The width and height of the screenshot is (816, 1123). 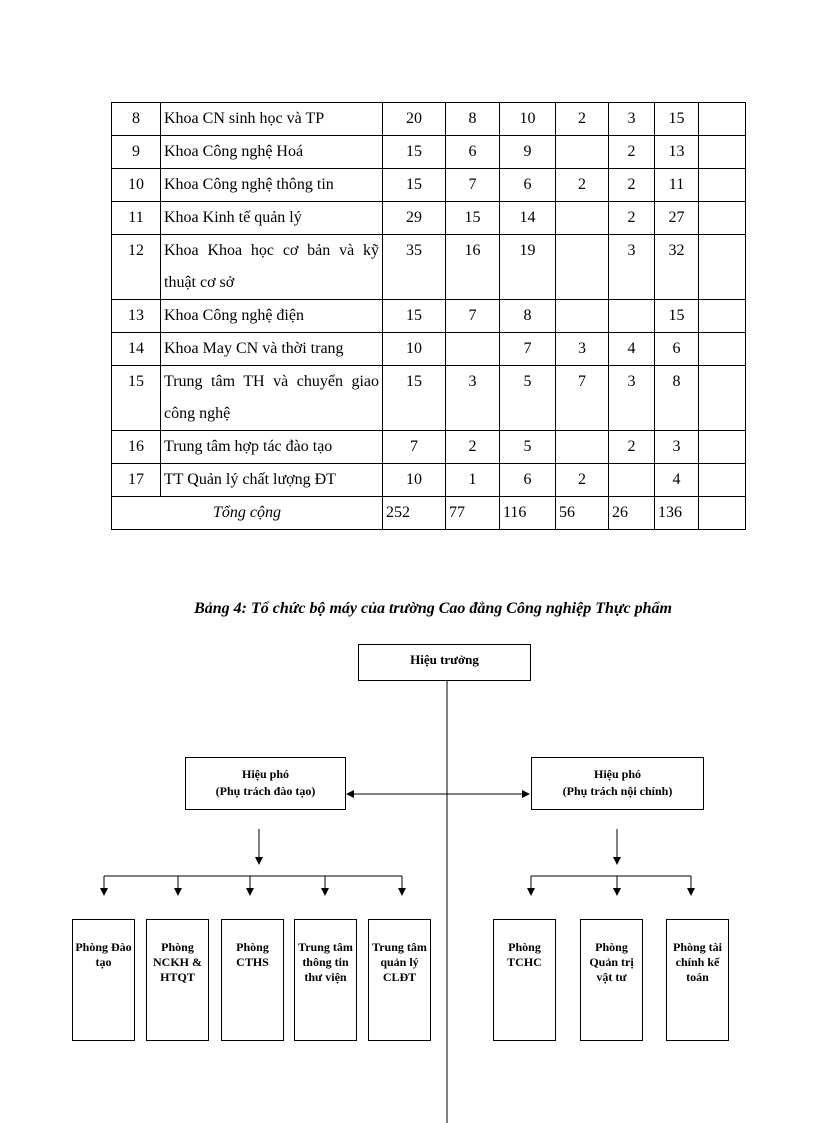 I want to click on department-box: Phòng CTHS, so click(x=252, y=980).